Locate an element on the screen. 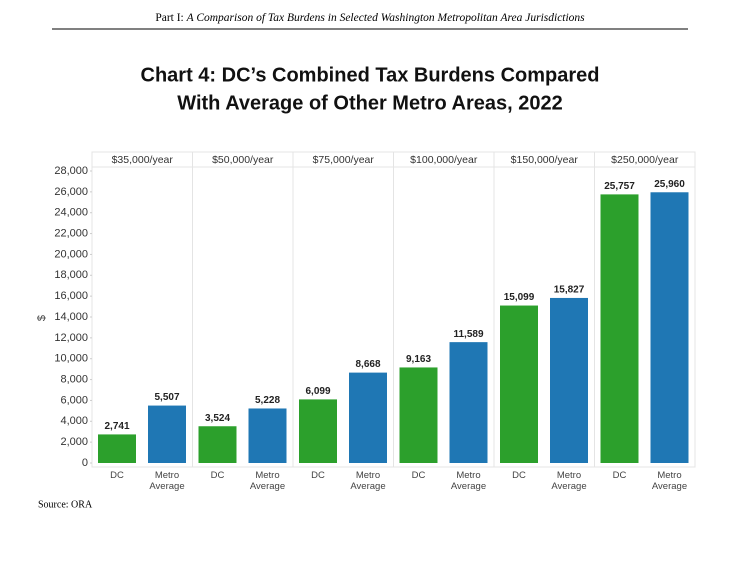 This screenshot has width=741, height=581. y-tick-label: 26,000 is located at coordinates (71, 192).